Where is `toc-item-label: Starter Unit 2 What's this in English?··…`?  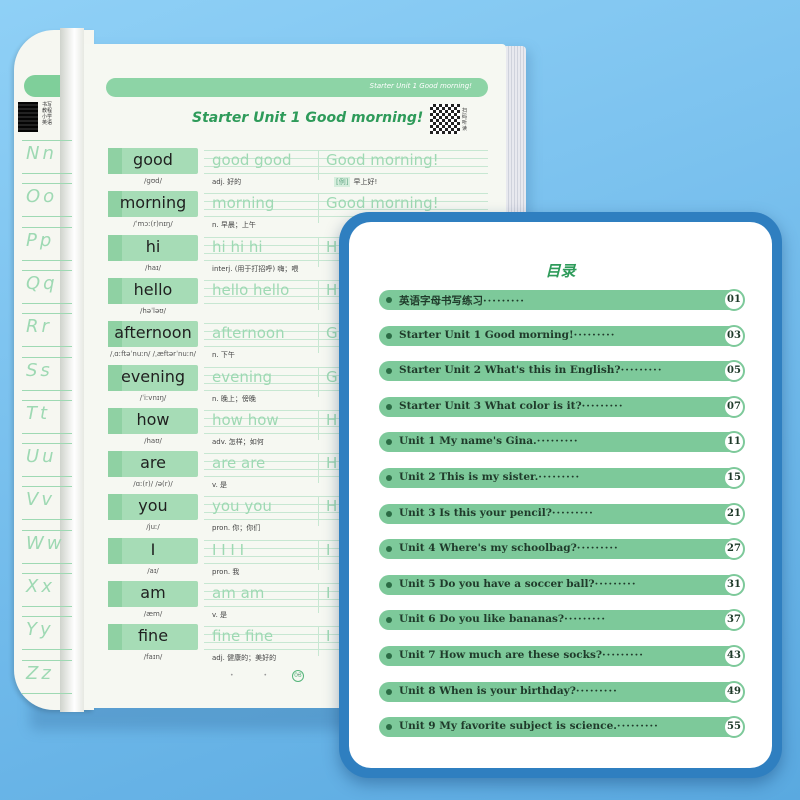 toc-item-label: Starter Unit 2 What's this in English?··… is located at coordinates (530, 370).